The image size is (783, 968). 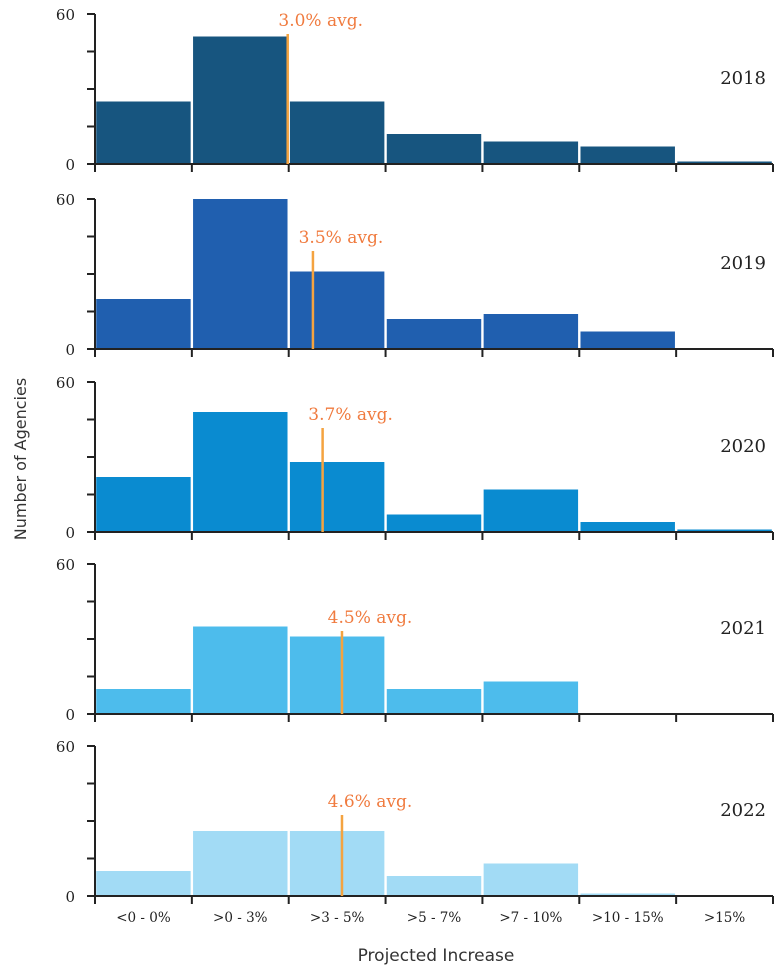 I want to click on year-label-2019: 2019, so click(x=743, y=263).